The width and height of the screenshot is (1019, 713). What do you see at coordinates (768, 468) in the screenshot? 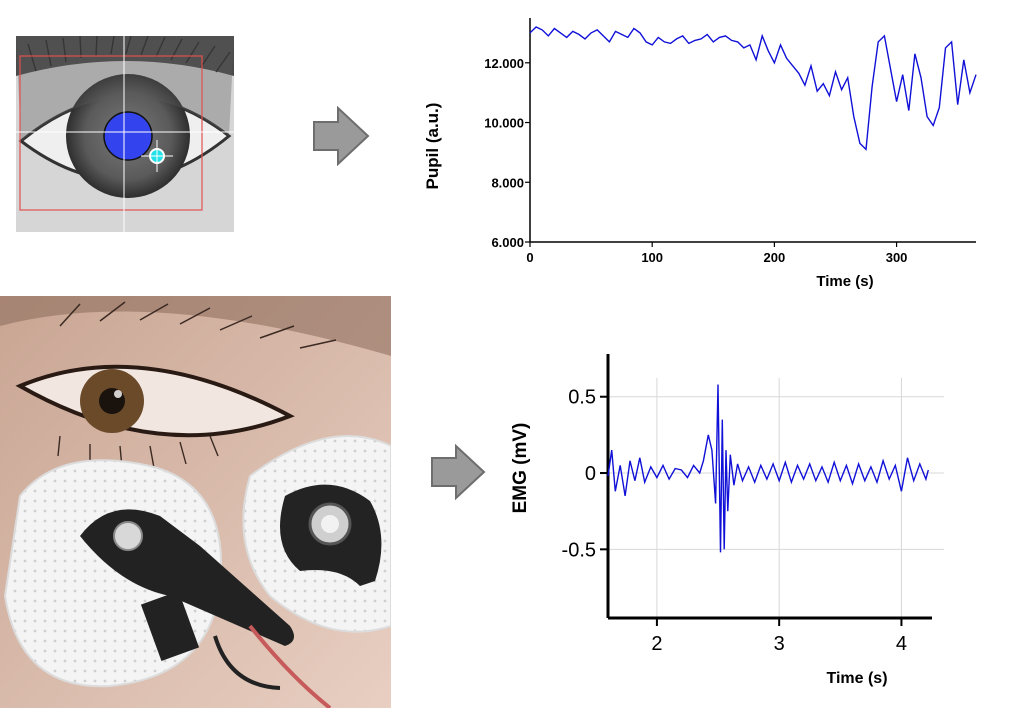
I see `emg-series-line` at bounding box center [768, 468].